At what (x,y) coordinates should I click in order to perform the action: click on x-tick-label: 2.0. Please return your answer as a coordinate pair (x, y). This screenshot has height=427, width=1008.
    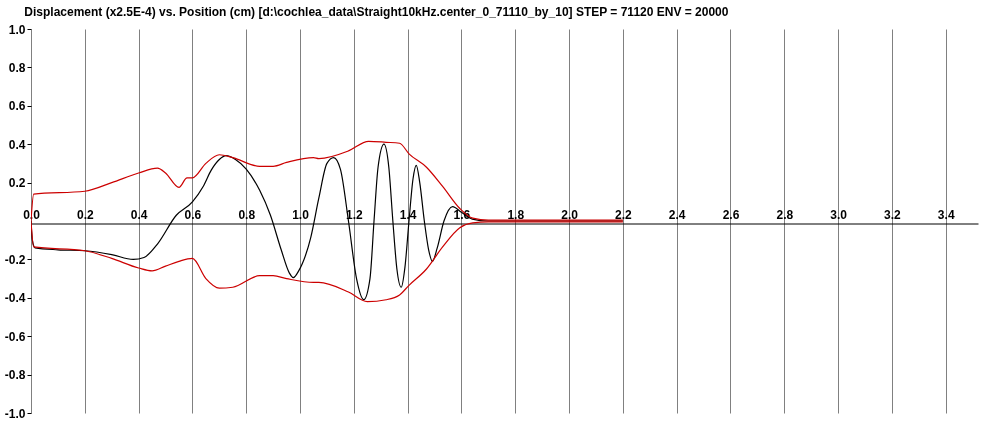
    Looking at the image, I should click on (570, 215).